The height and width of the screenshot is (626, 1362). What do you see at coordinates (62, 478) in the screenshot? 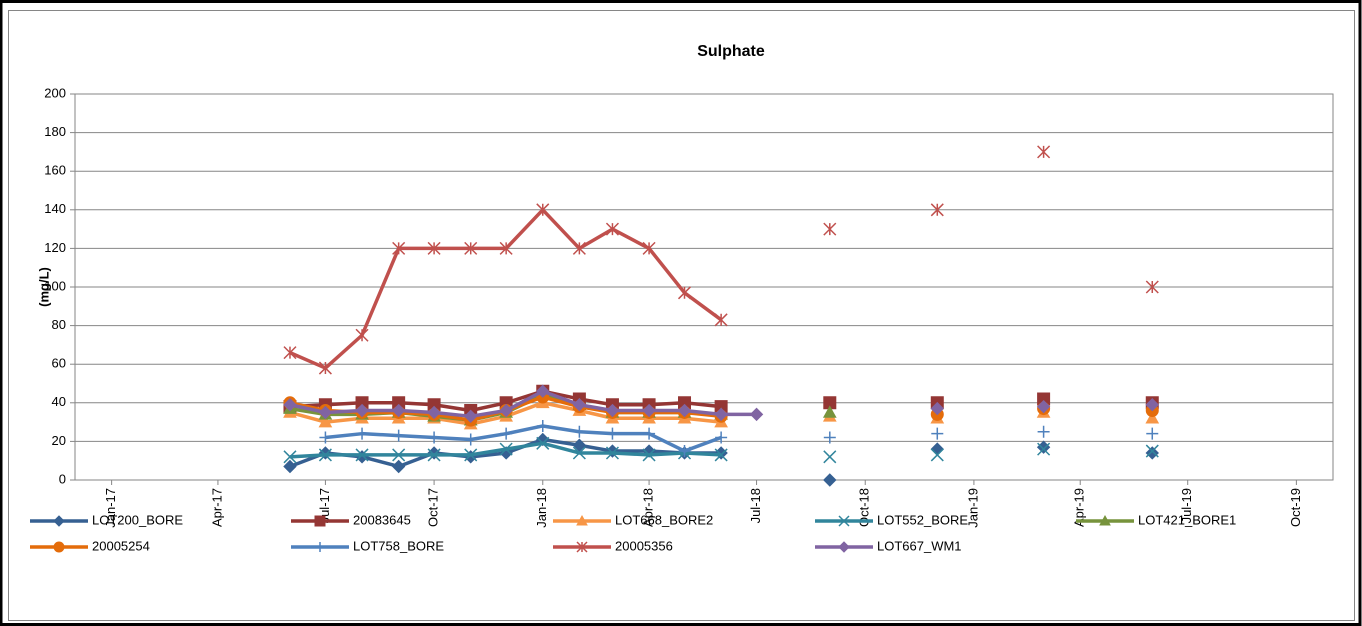
I see `y-tick-label: 0` at bounding box center [62, 478].